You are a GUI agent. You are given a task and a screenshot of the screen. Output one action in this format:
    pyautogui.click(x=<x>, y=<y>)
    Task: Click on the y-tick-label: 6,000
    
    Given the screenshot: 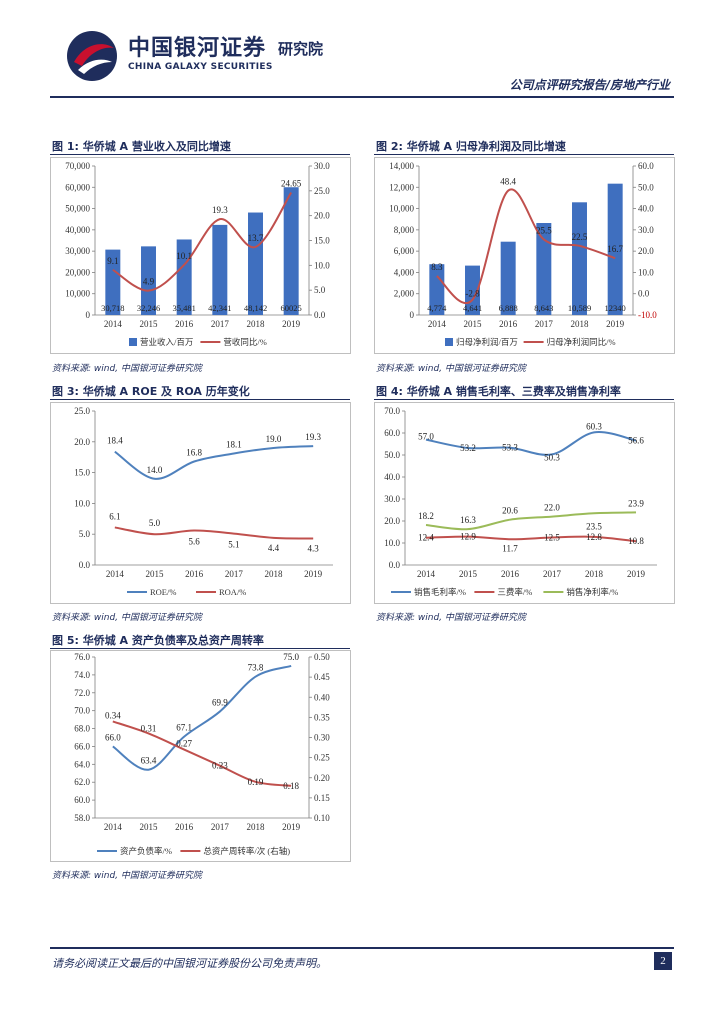 What is the action you would take?
    pyautogui.click(x=404, y=251)
    